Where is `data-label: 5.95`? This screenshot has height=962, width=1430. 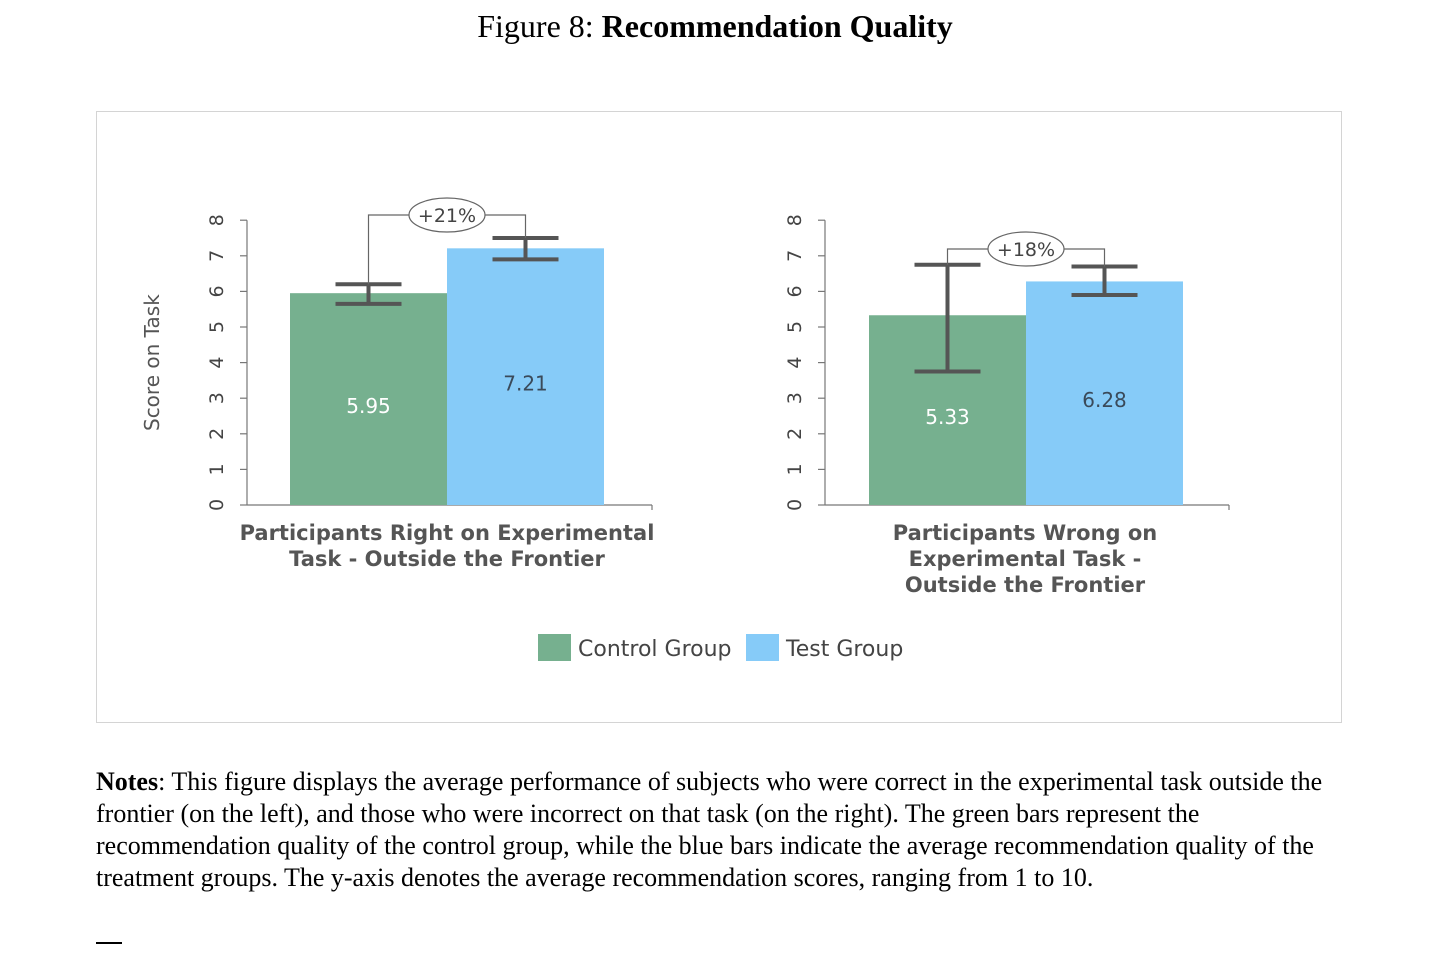 data-label: 5.95 is located at coordinates (368, 406).